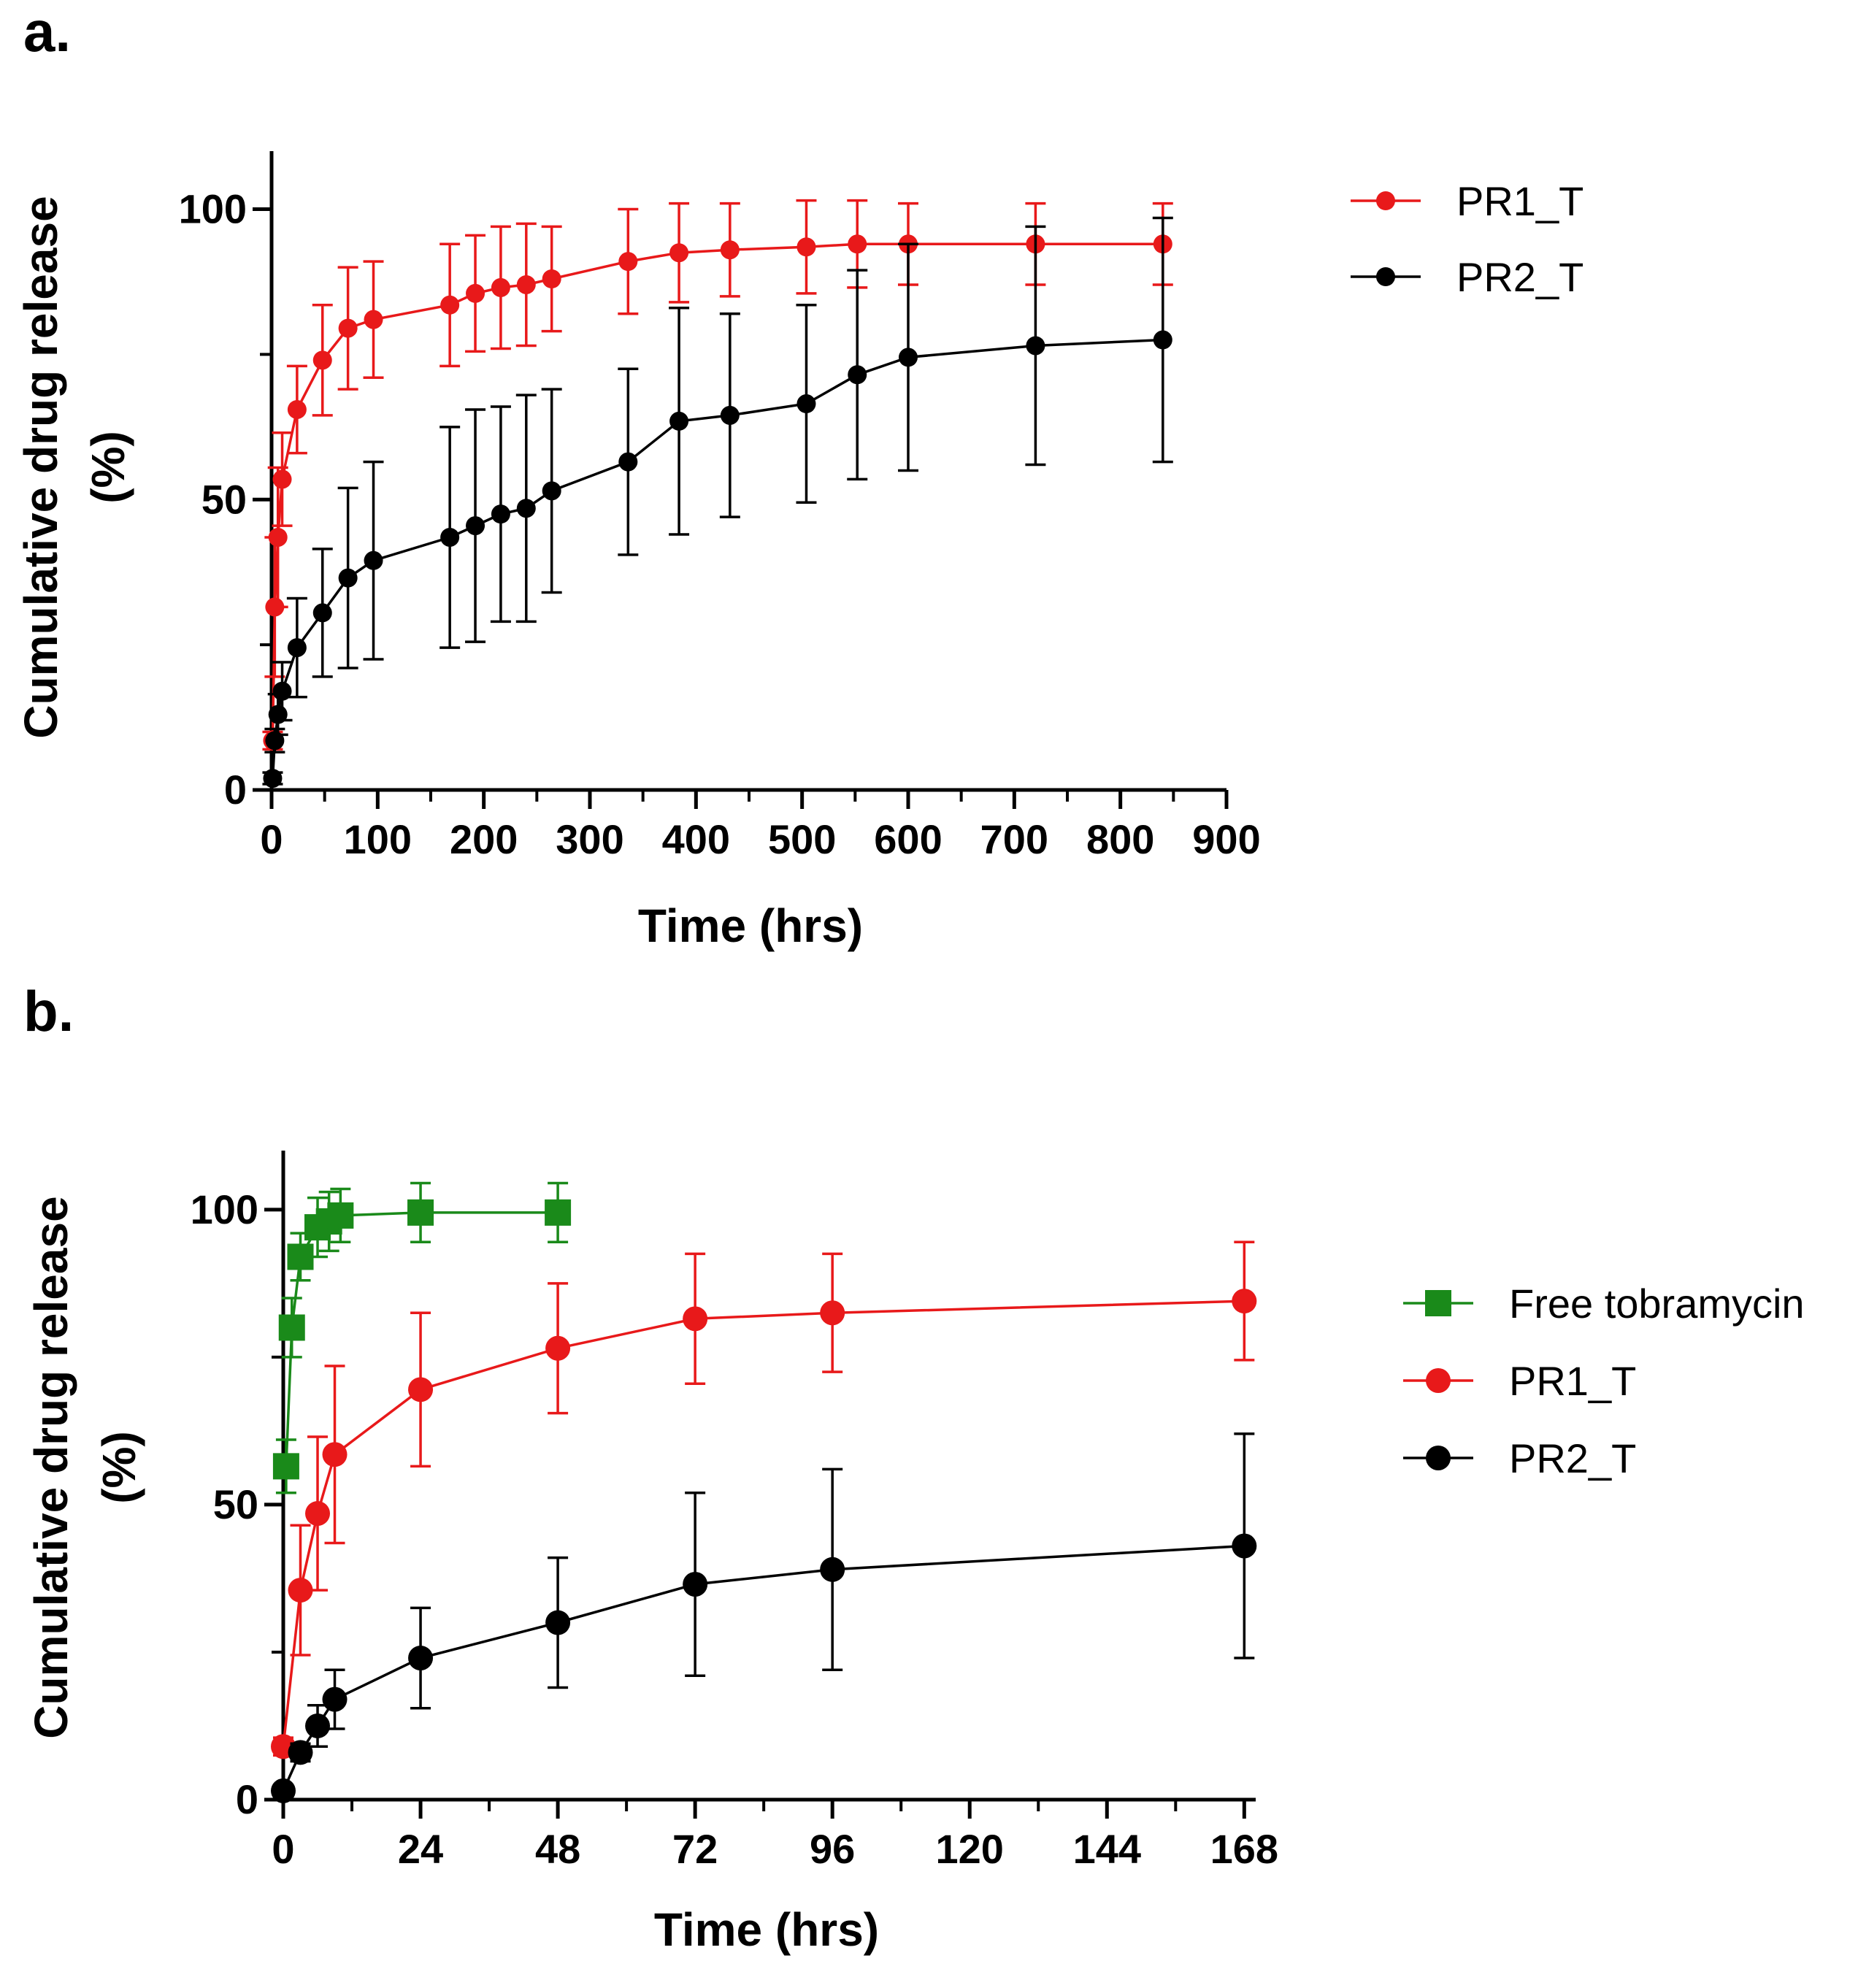 The image size is (1858, 1988). Describe the element at coordinates (832, 1849) in the screenshot. I see `x-tick-label-b: 96` at that location.